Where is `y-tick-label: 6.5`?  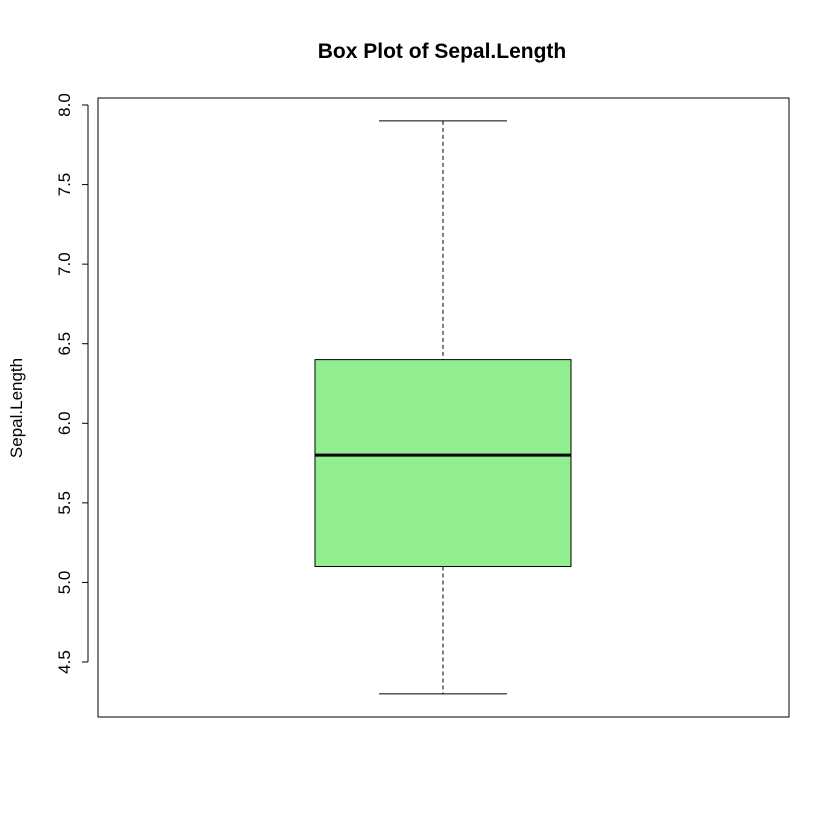
y-tick-label: 6.5 is located at coordinates (64, 344).